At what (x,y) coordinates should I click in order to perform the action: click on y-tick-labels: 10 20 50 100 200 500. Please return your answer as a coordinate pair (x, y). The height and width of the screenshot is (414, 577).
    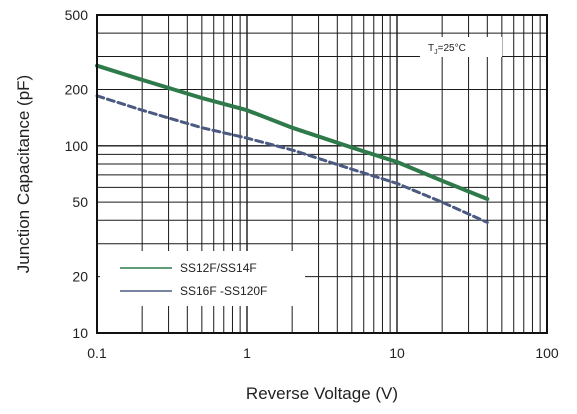
    Looking at the image, I should click on (77, 174).